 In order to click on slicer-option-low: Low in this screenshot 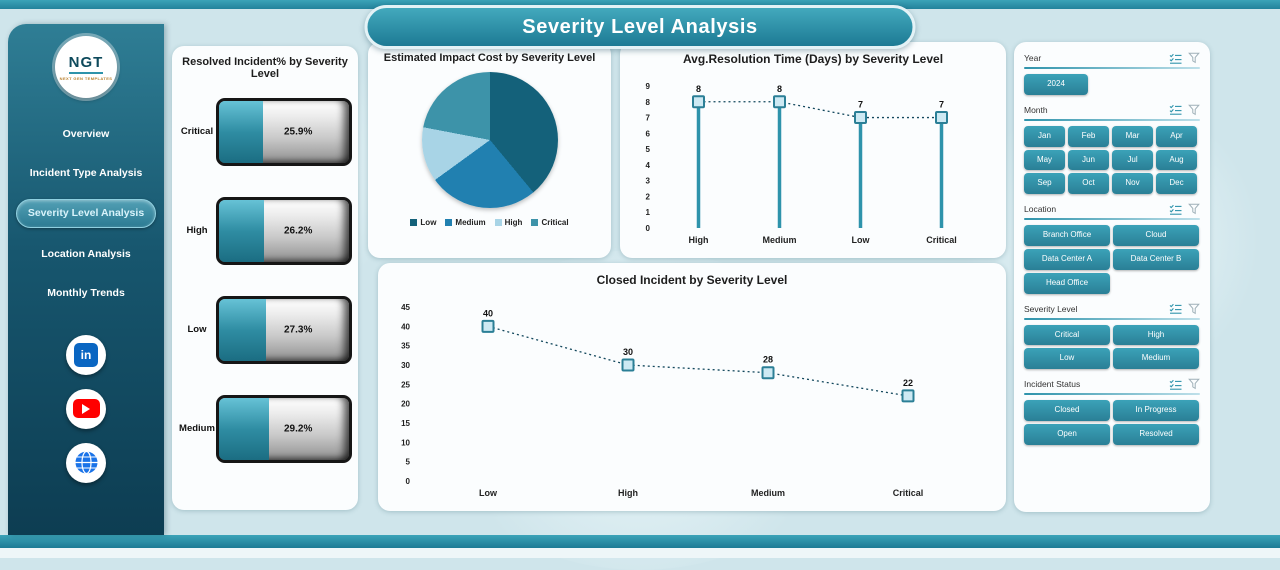, I will do `click(1067, 359)`.